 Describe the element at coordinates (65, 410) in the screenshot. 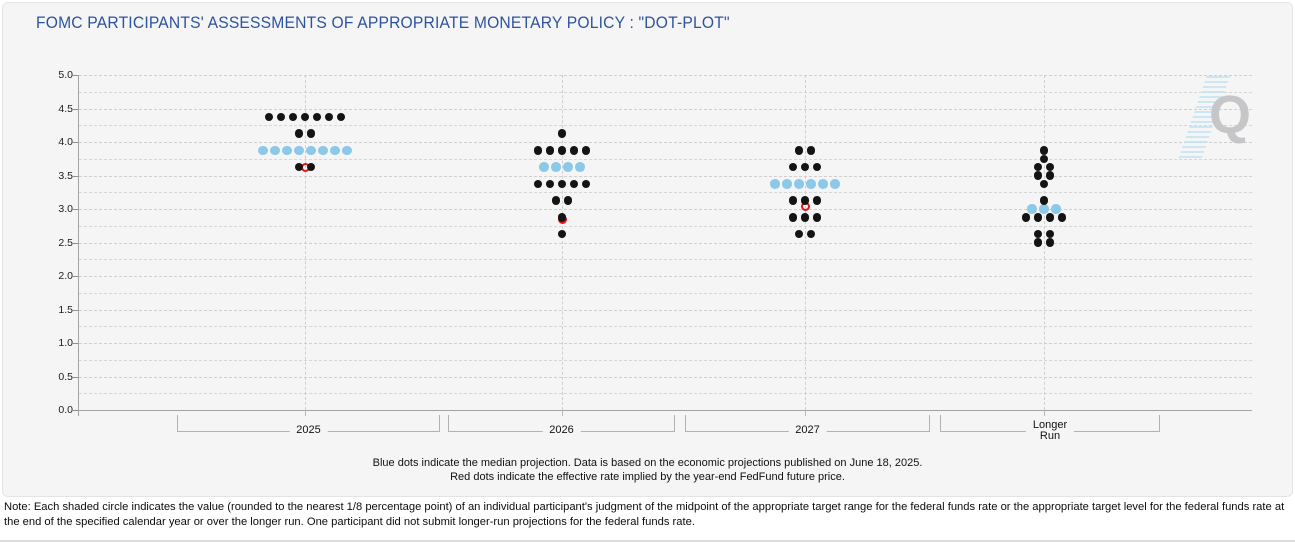

I see `y-axis-tick-label: 0.0` at that location.